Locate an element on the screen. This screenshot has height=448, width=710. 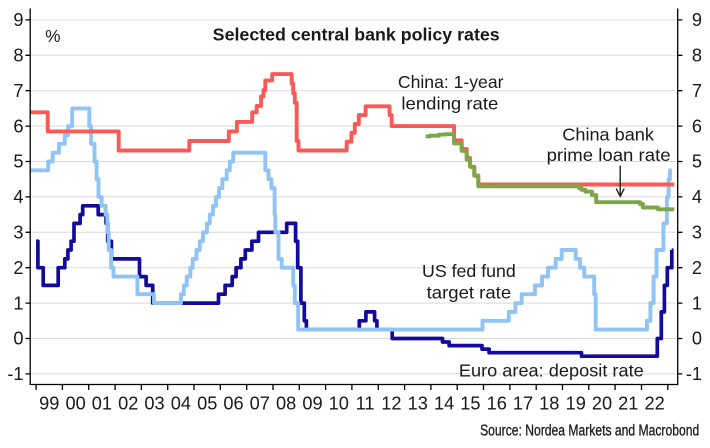
svg-text: US fed fund is located at coordinates (469, 271).